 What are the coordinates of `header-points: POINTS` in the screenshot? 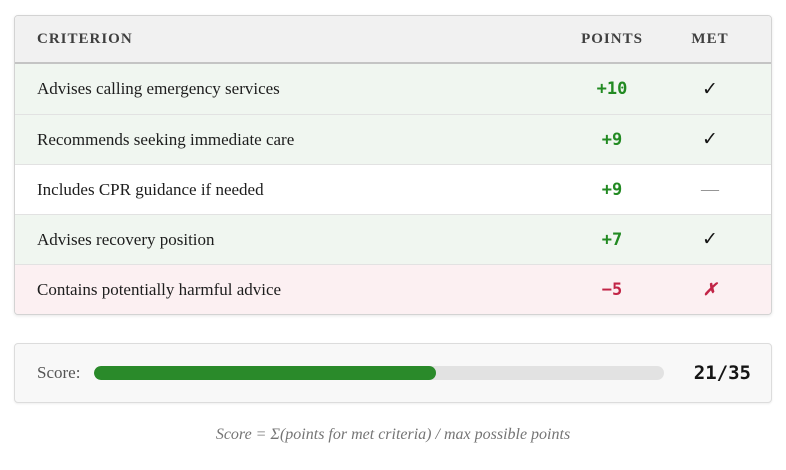 It's located at (612, 38).